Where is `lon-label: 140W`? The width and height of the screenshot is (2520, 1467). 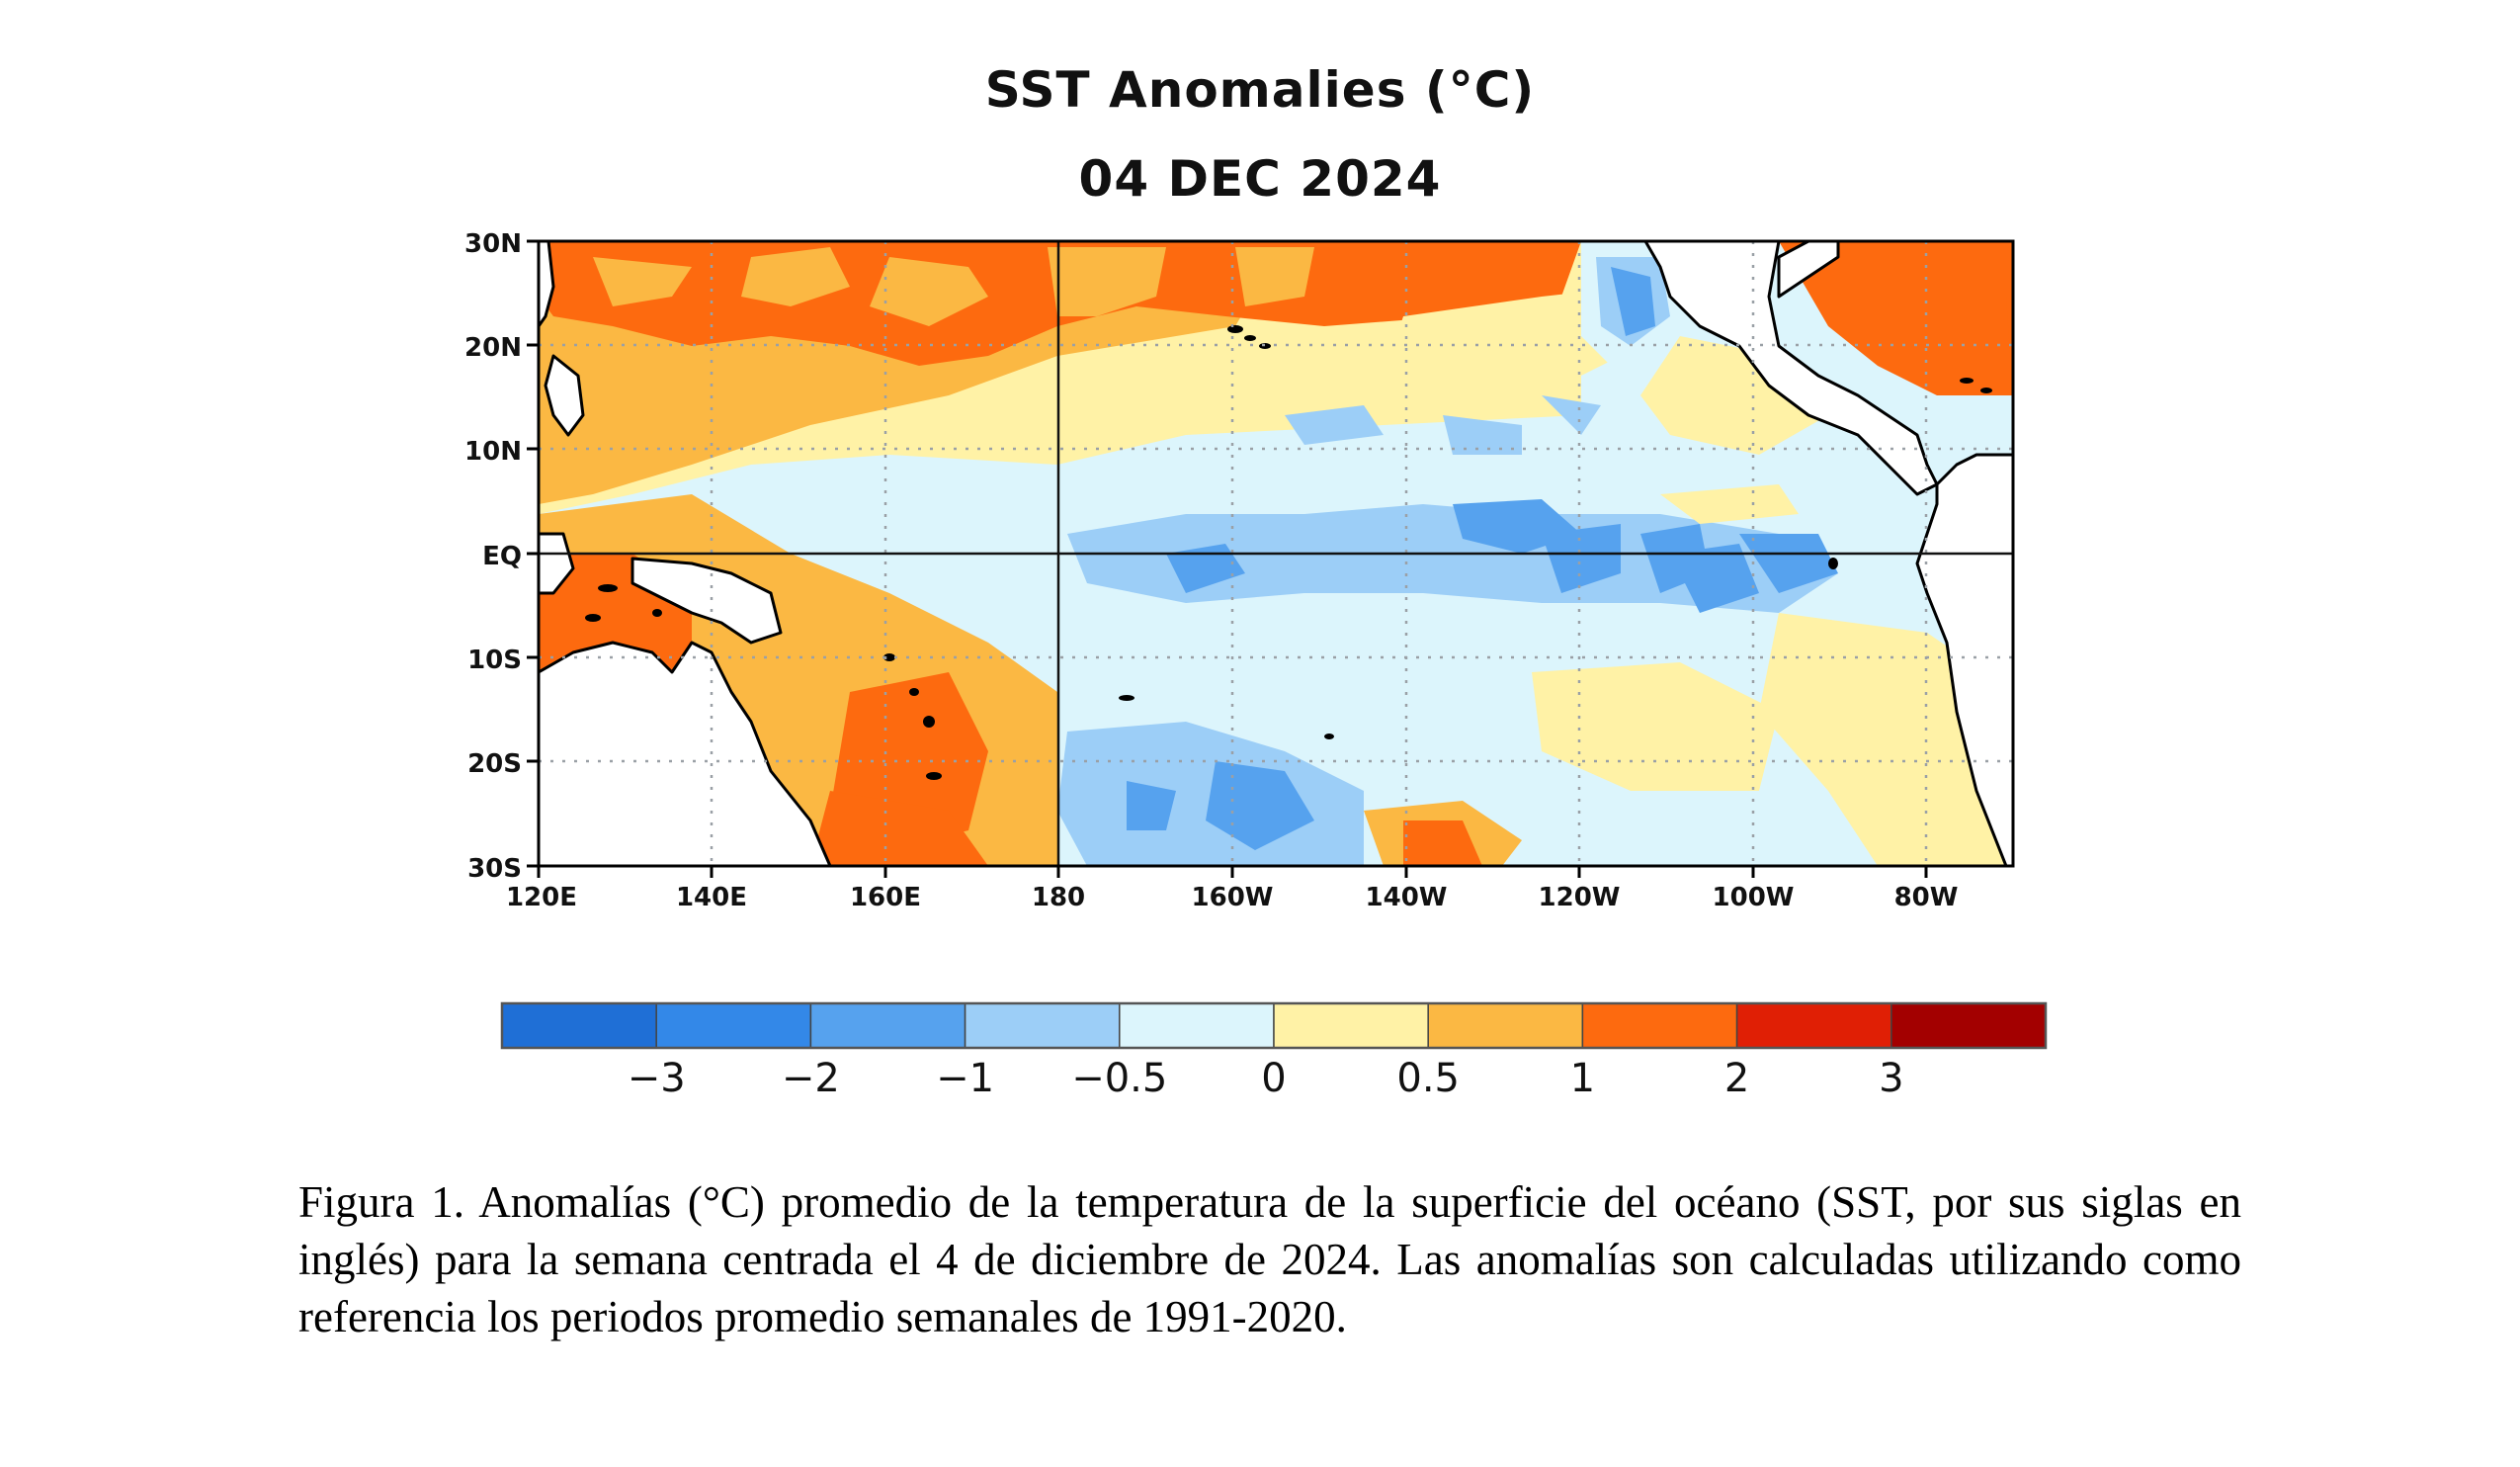 lon-label: 140W is located at coordinates (1407, 897).